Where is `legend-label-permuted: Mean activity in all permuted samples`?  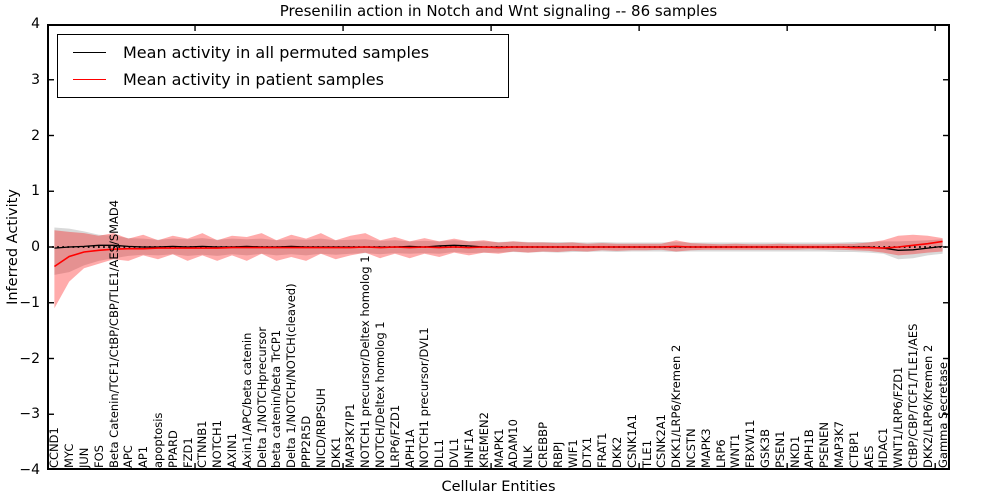
legend-label-permuted: Mean activity in all permuted samples is located at coordinates (276, 52).